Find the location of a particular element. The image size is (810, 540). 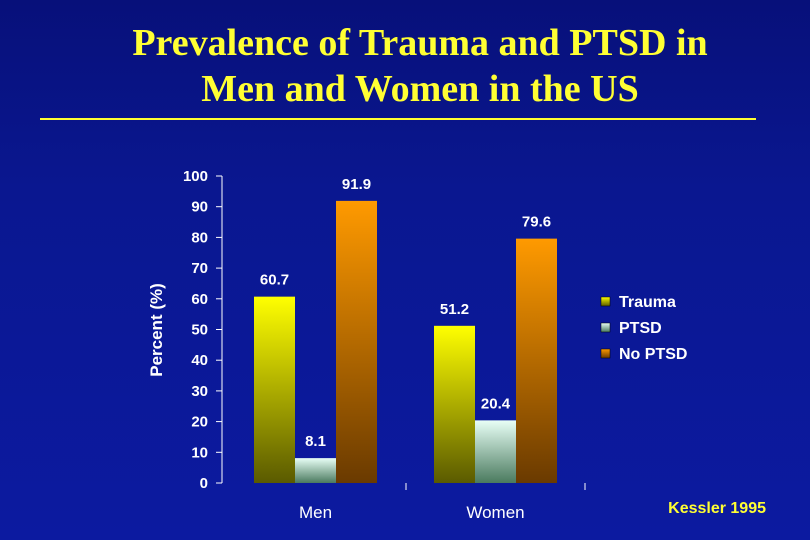

y-tick-label: 0 is located at coordinates (204, 483).